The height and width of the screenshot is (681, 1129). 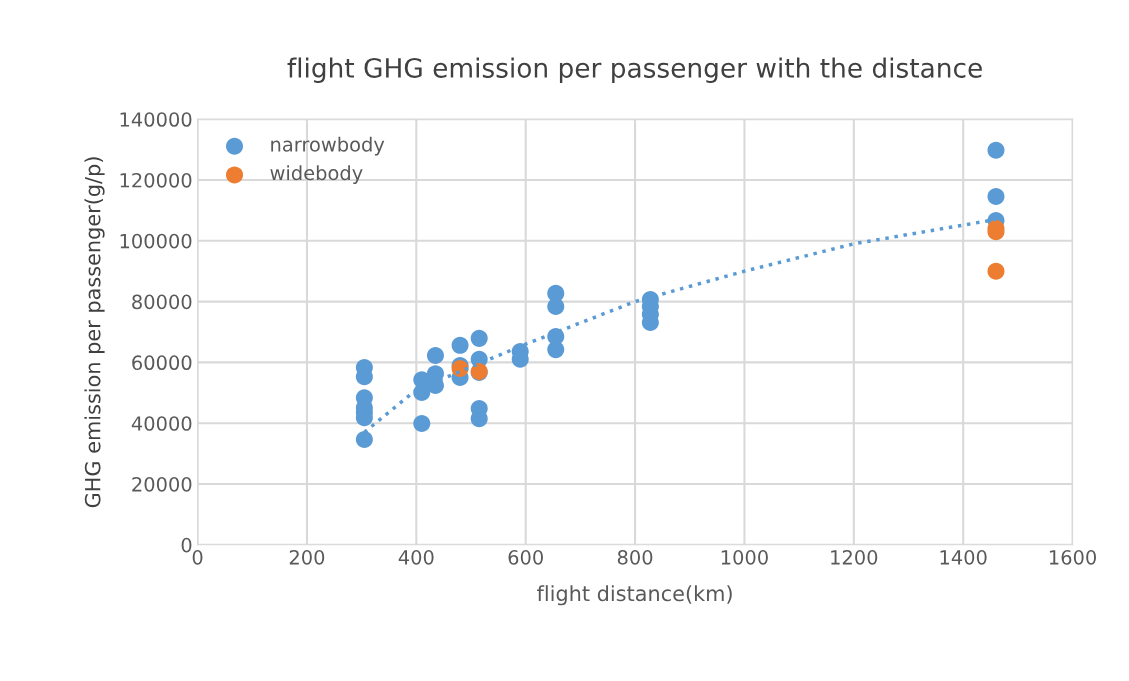 What do you see at coordinates (963, 557) in the screenshot?
I see `x-tick-label: 1400` at bounding box center [963, 557].